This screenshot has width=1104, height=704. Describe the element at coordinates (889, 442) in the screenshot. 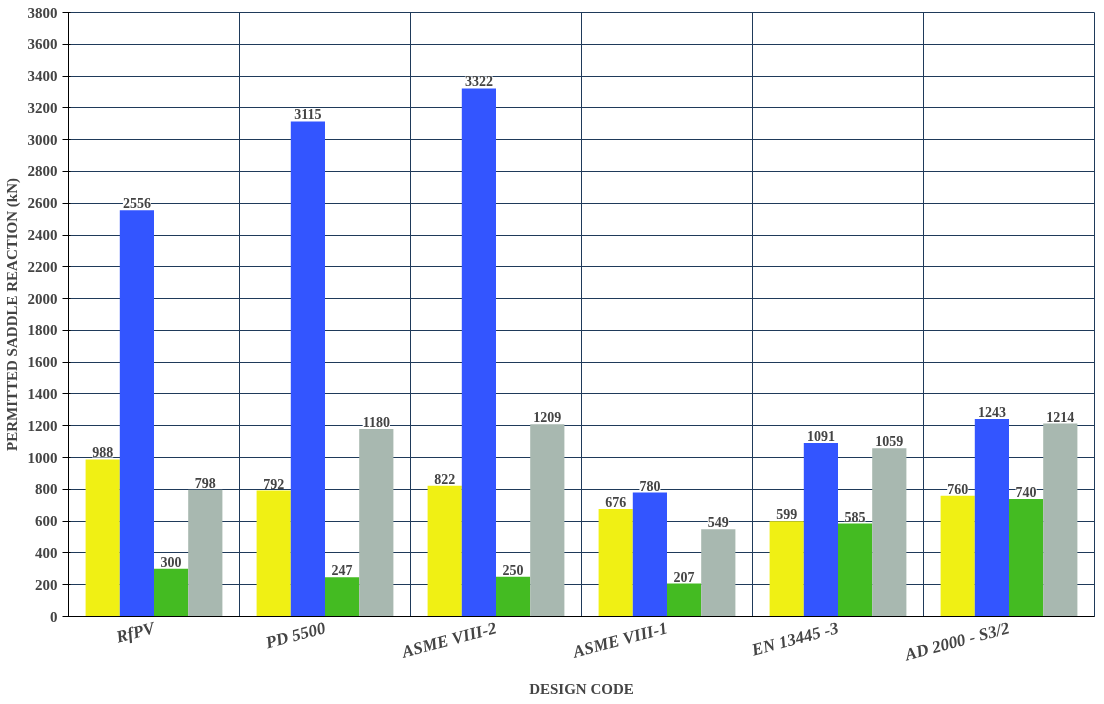

I see `data-label: 1059` at that location.